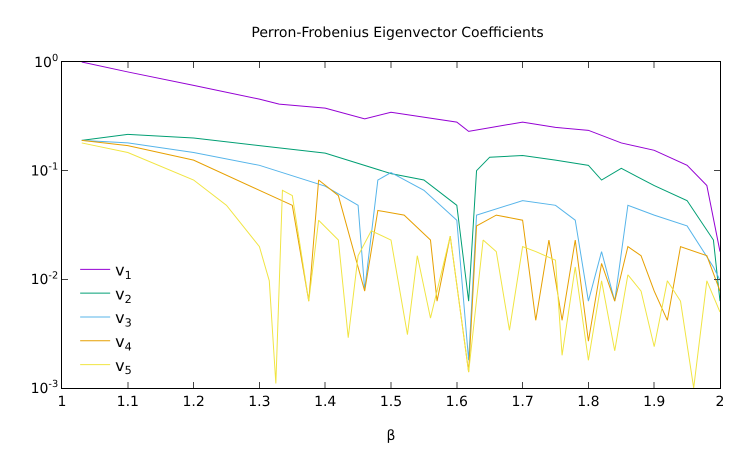 The image size is (750, 450). Describe the element at coordinates (397, 32) in the screenshot. I see `chart-title: Perron-Frobenius Eigenvector Coefficients` at that location.